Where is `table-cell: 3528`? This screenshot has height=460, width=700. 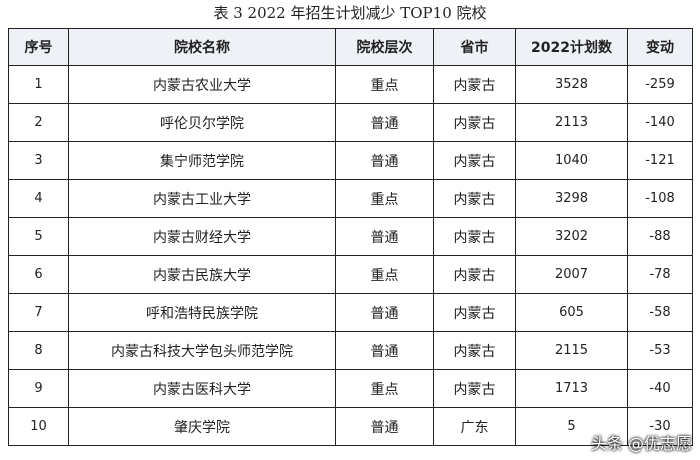 table-cell: 3528 is located at coordinates (571, 84).